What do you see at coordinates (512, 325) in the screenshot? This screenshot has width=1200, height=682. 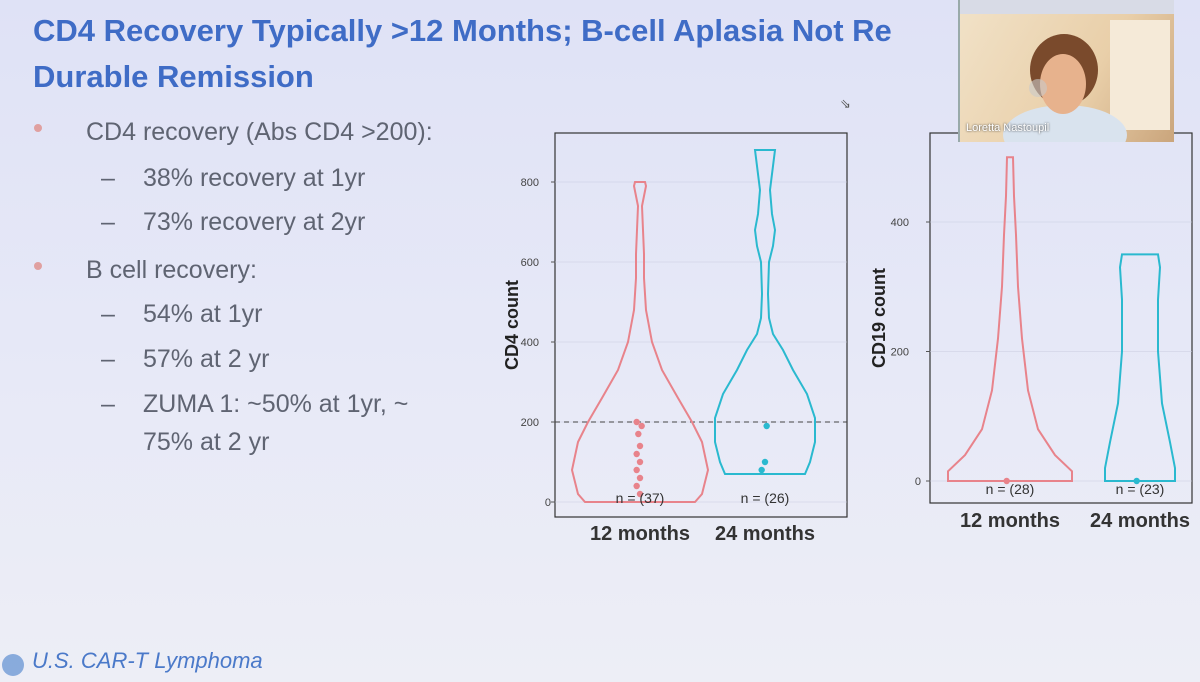 I see `y-axis-label: CD4 count` at bounding box center [512, 325].